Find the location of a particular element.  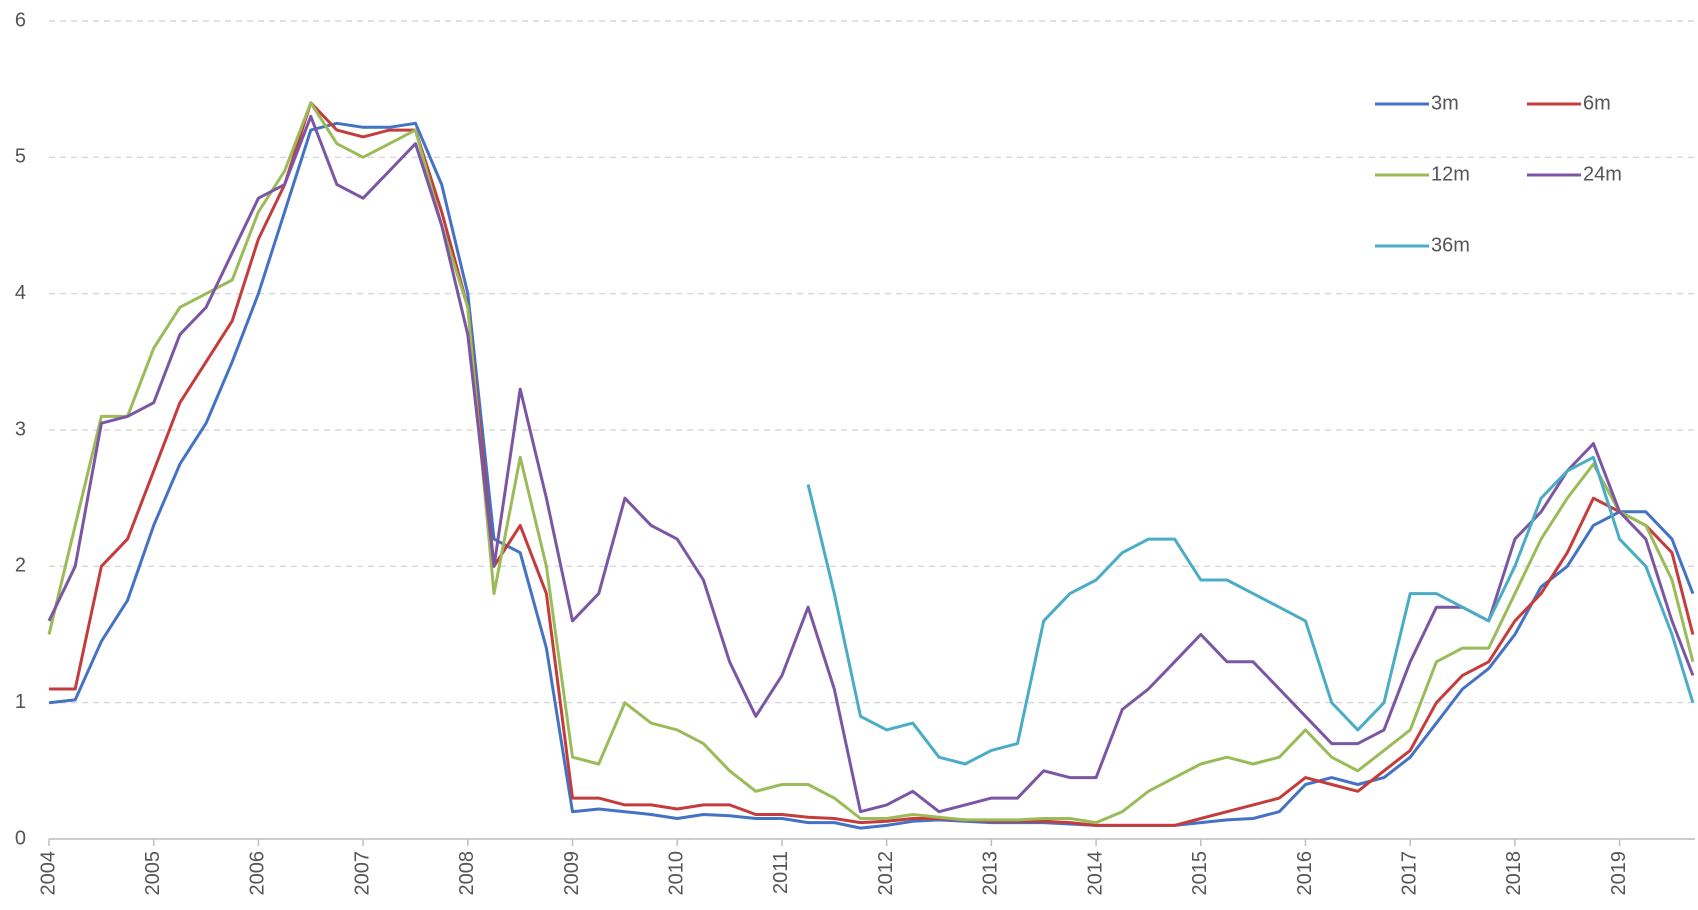

legend-label: 24m is located at coordinates (1602, 174).